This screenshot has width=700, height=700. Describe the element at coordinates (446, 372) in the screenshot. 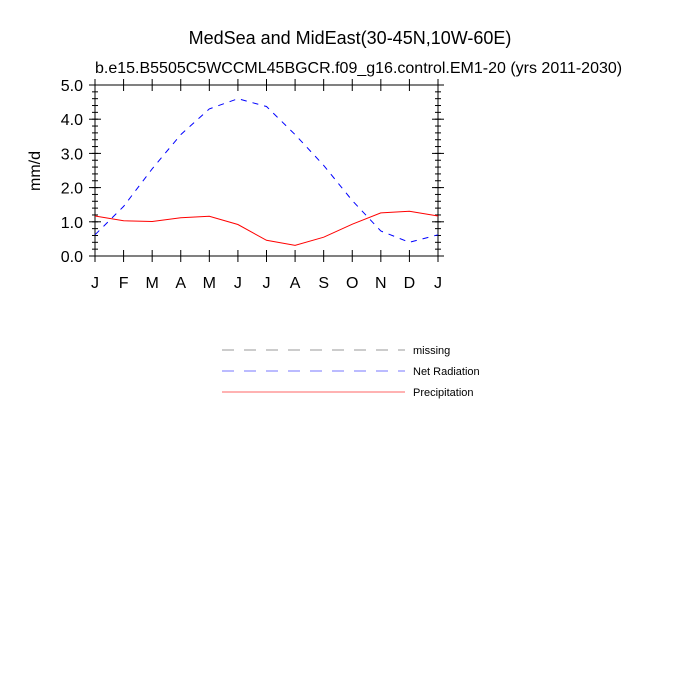

I see `legend-label-net-radiation: Net Radiation` at that location.